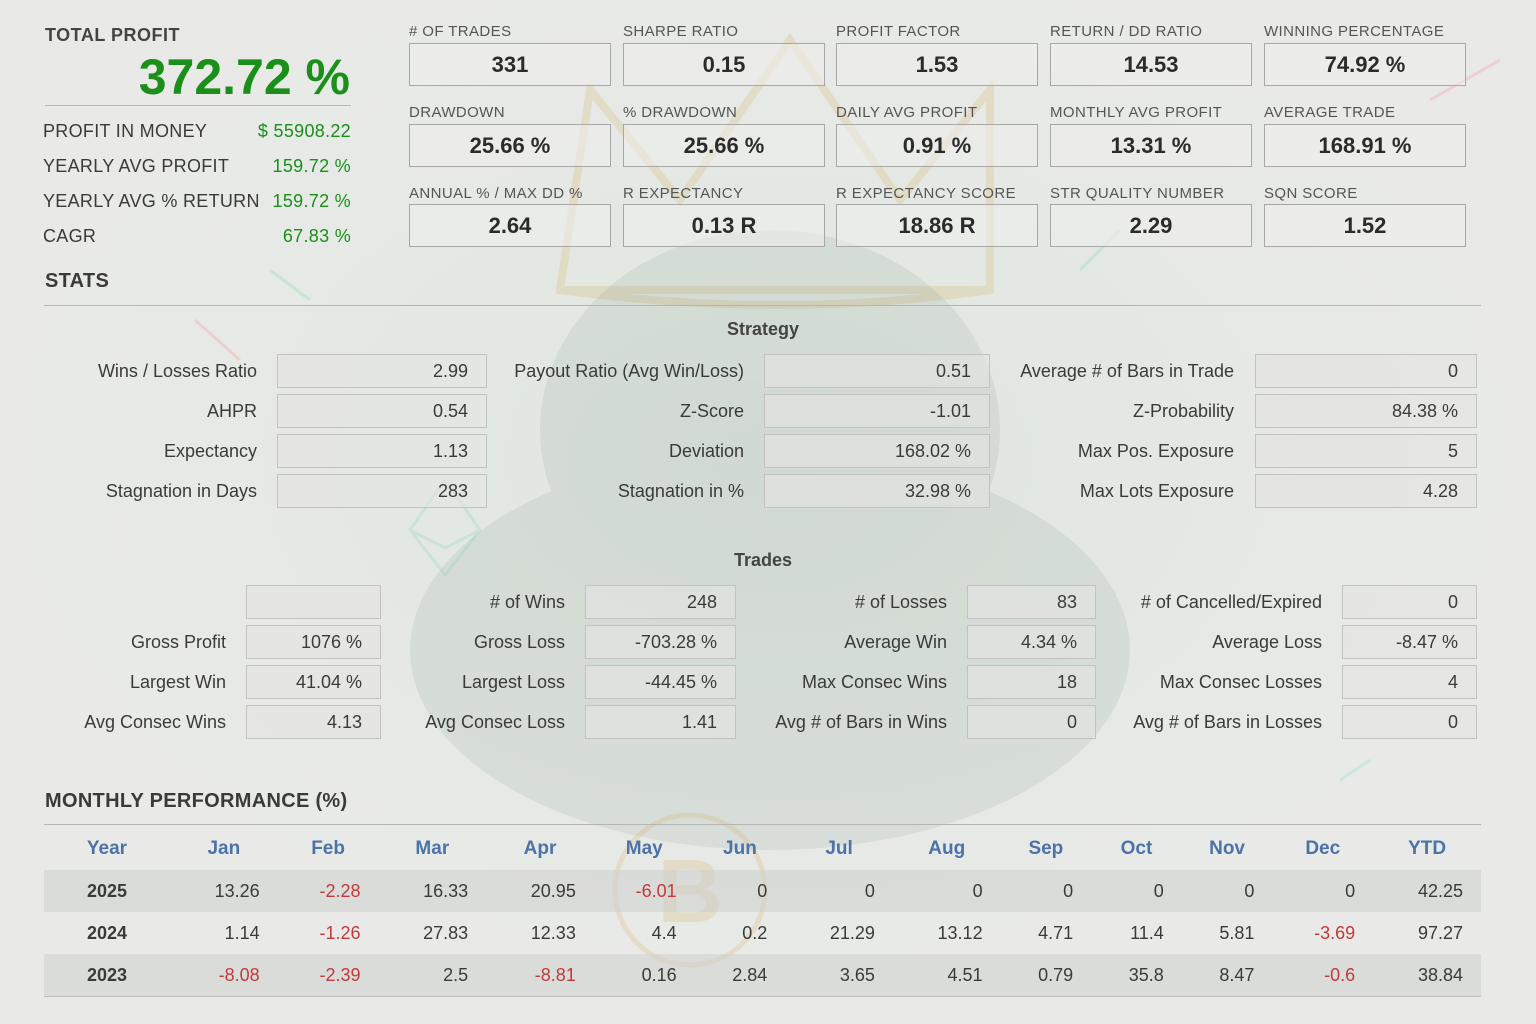 This screenshot has height=1024, width=1536. What do you see at coordinates (136, 166) in the screenshot?
I see `summary-label: YEARLY AVG PROFIT` at bounding box center [136, 166].